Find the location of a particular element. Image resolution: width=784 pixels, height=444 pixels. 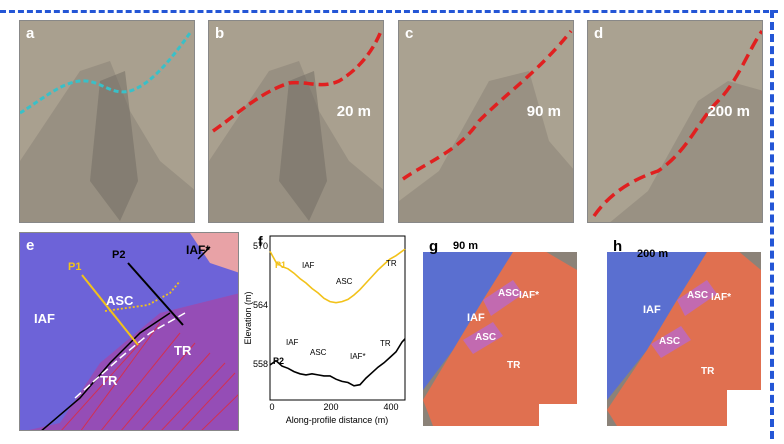

panel-label-b: b is located at coordinates (220, 33).